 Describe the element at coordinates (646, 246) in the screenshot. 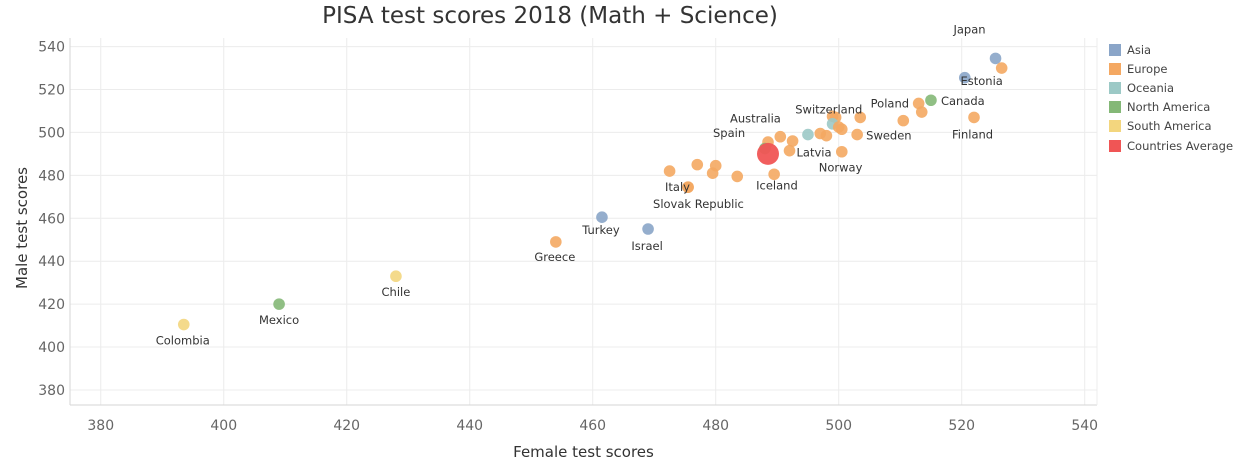

I see `point-label: Israel` at that location.